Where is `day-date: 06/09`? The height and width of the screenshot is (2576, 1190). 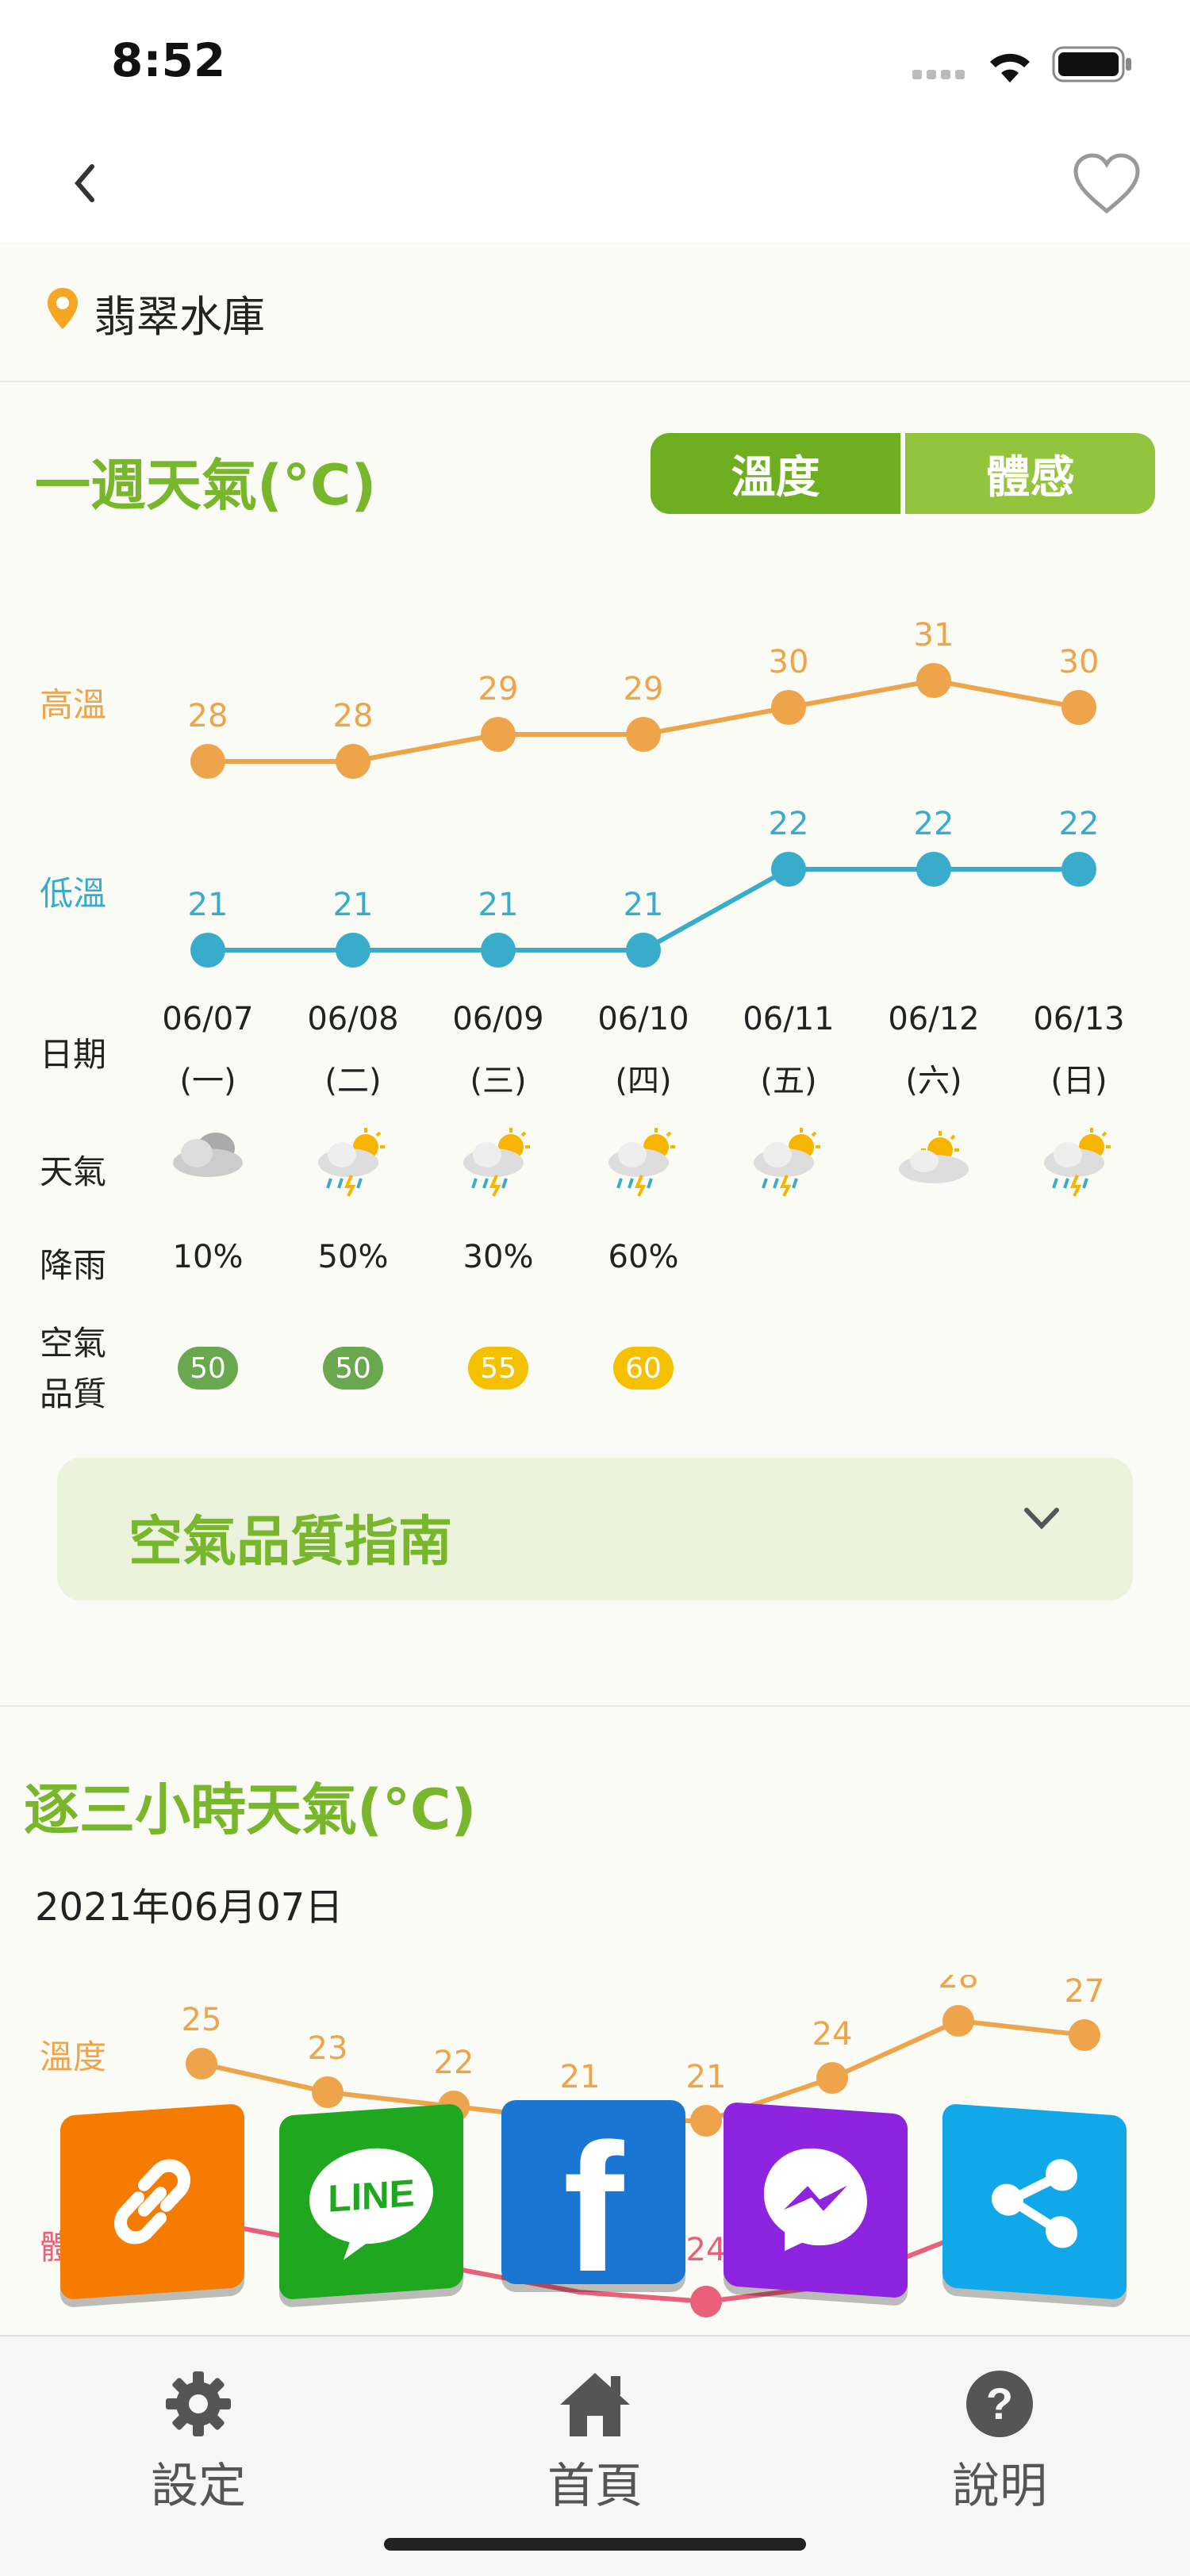
day-date: 06/09 is located at coordinates (498, 1019).